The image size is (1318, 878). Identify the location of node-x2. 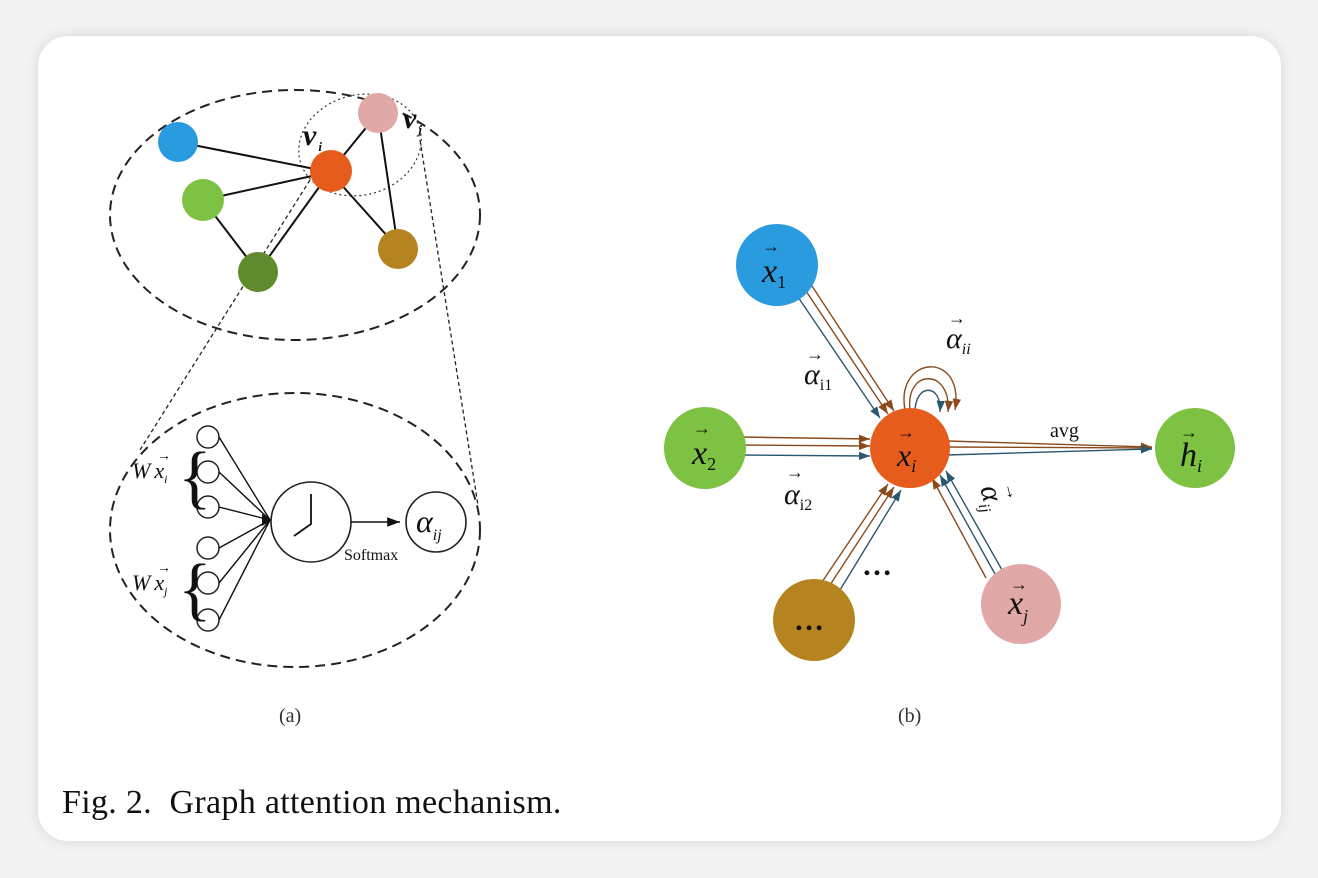
(705, 448).